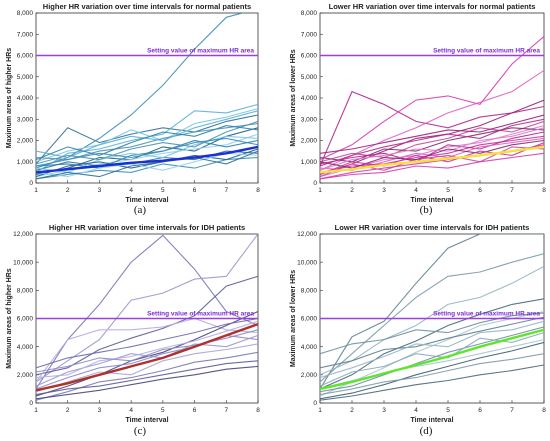  I want to click on panel-label: (a), so click(140, 210).